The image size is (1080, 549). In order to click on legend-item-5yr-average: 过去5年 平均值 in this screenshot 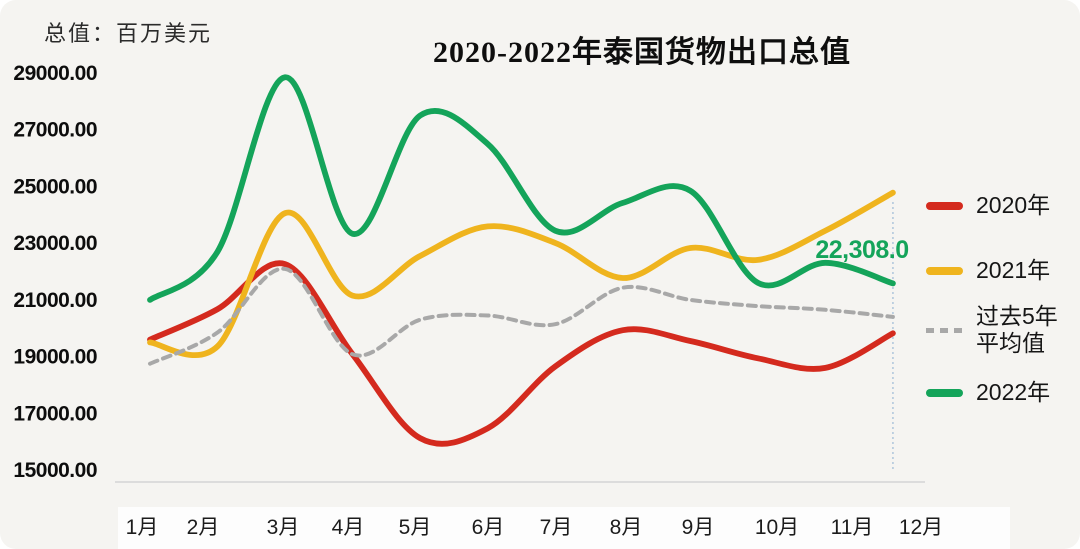, I will do `click(992, 330)`.